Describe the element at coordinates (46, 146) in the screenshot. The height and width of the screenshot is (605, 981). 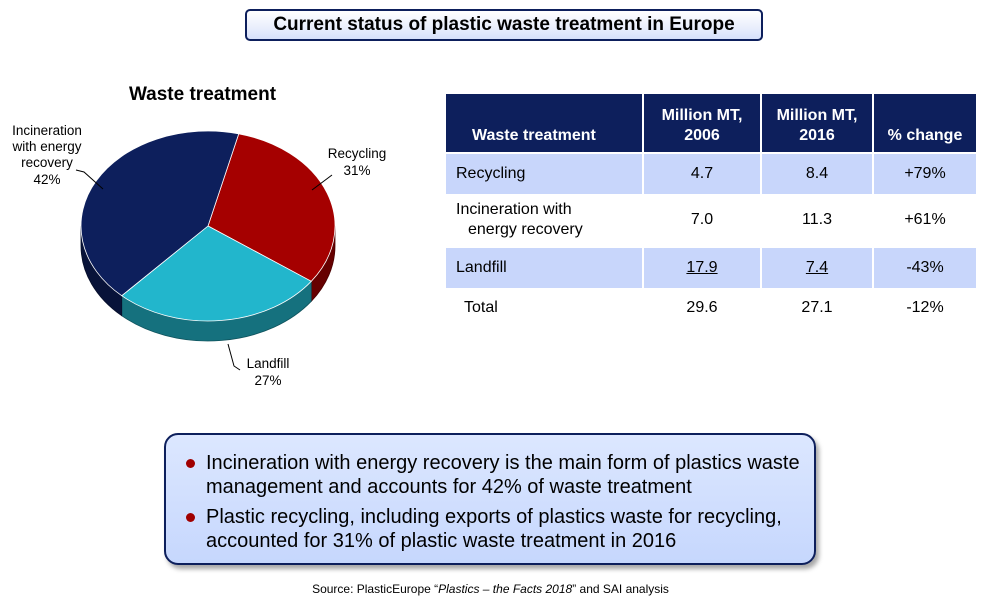
I see `pie-label-incineration-2: with energy` at that location.